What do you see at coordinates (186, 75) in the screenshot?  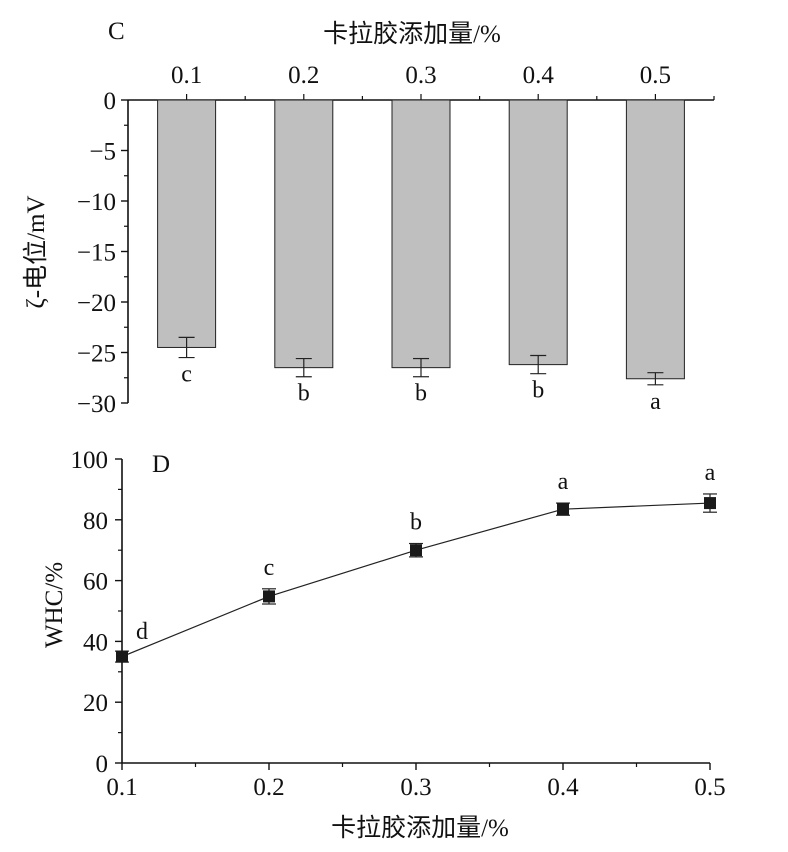 I see `panel-c-x-tick-label: 0.1` at bounding box center [186, 75].